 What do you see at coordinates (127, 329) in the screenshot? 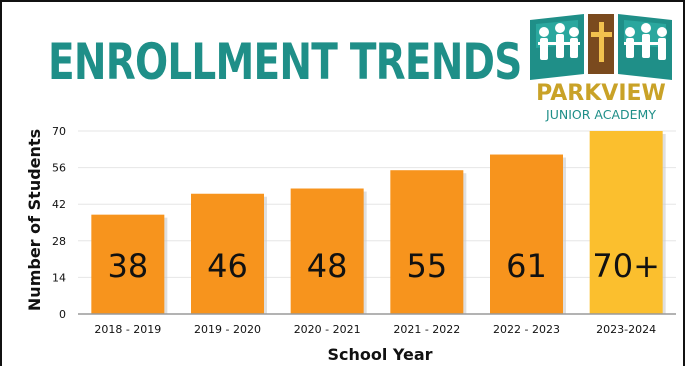
I see `x-tick-label: 2018 - 2019` at bounding box center [127, 329].